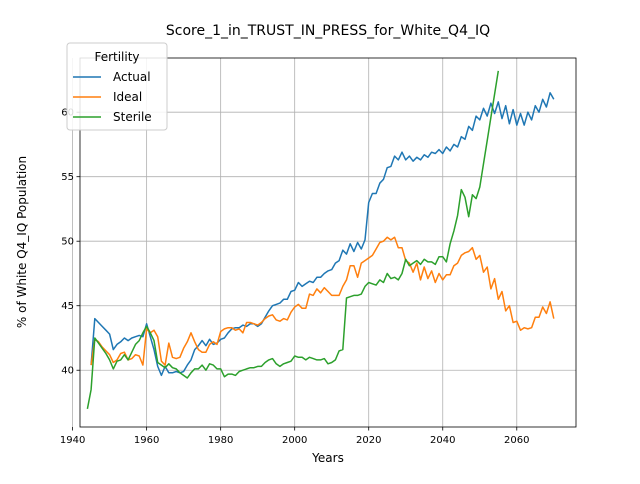 The height and width of the screenshot is (484, 640). I want to click on legend: Fertility Actual Ideal Sterile, so click(117, 86).